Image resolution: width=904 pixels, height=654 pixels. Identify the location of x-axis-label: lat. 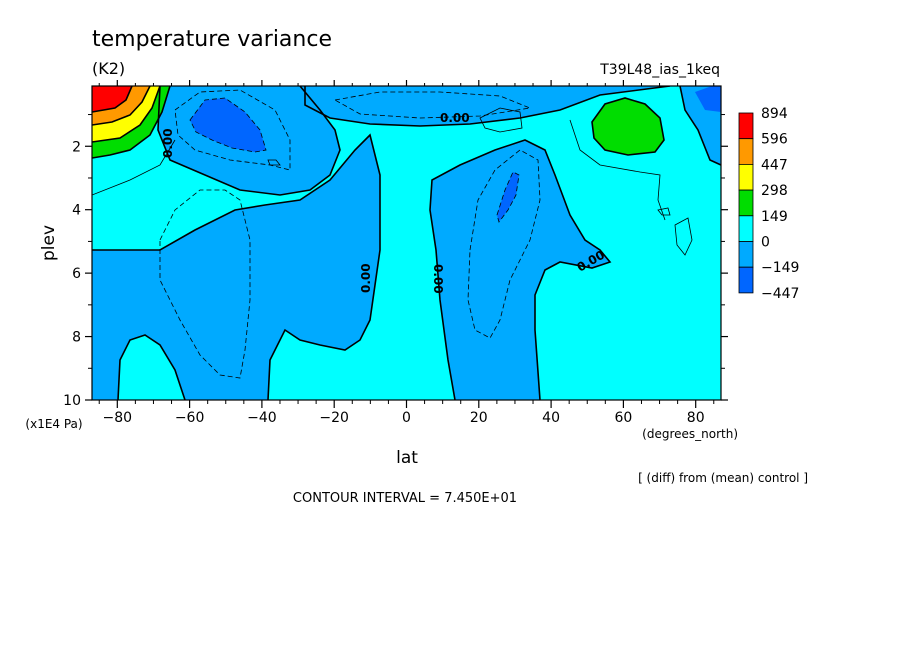
(407, 458).